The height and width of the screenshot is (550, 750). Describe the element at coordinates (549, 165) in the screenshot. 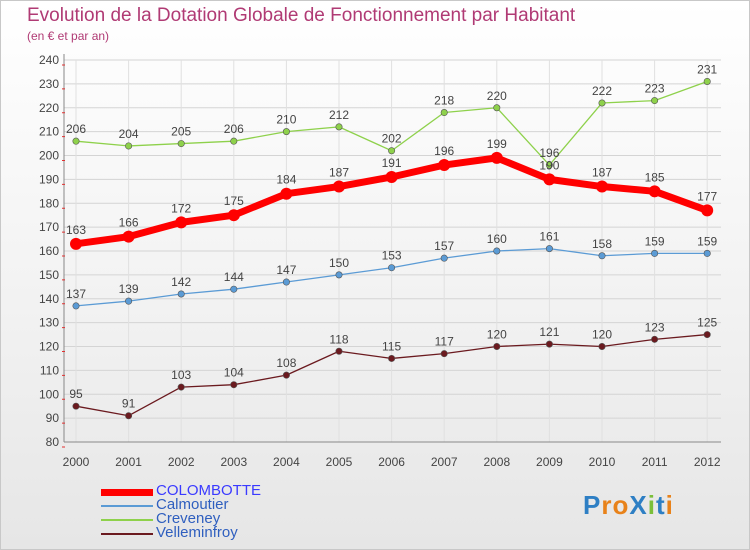

I see `data-label: 190` at that location.